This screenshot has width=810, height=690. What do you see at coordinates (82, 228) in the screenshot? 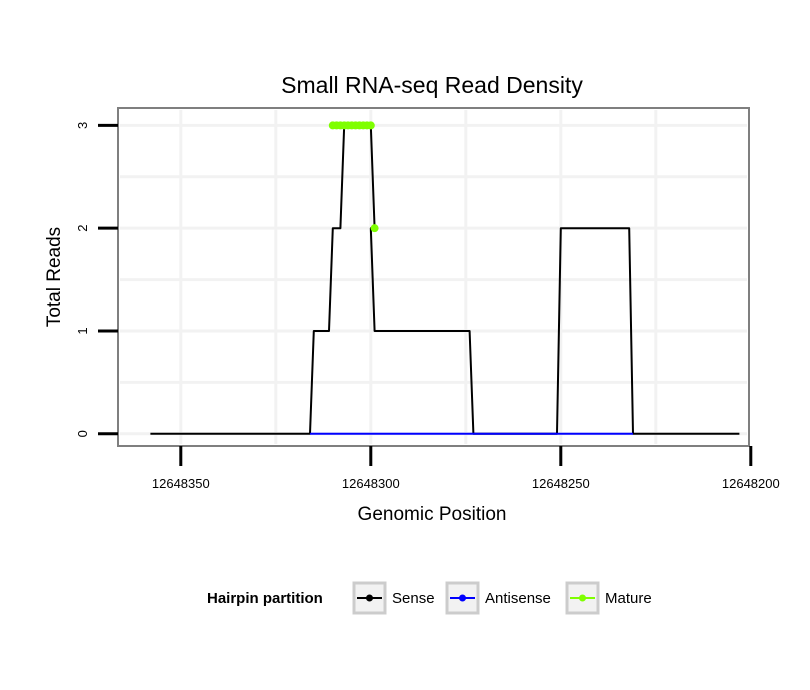
I see `y-tick-label: 2` at bounding box center [82, 228].